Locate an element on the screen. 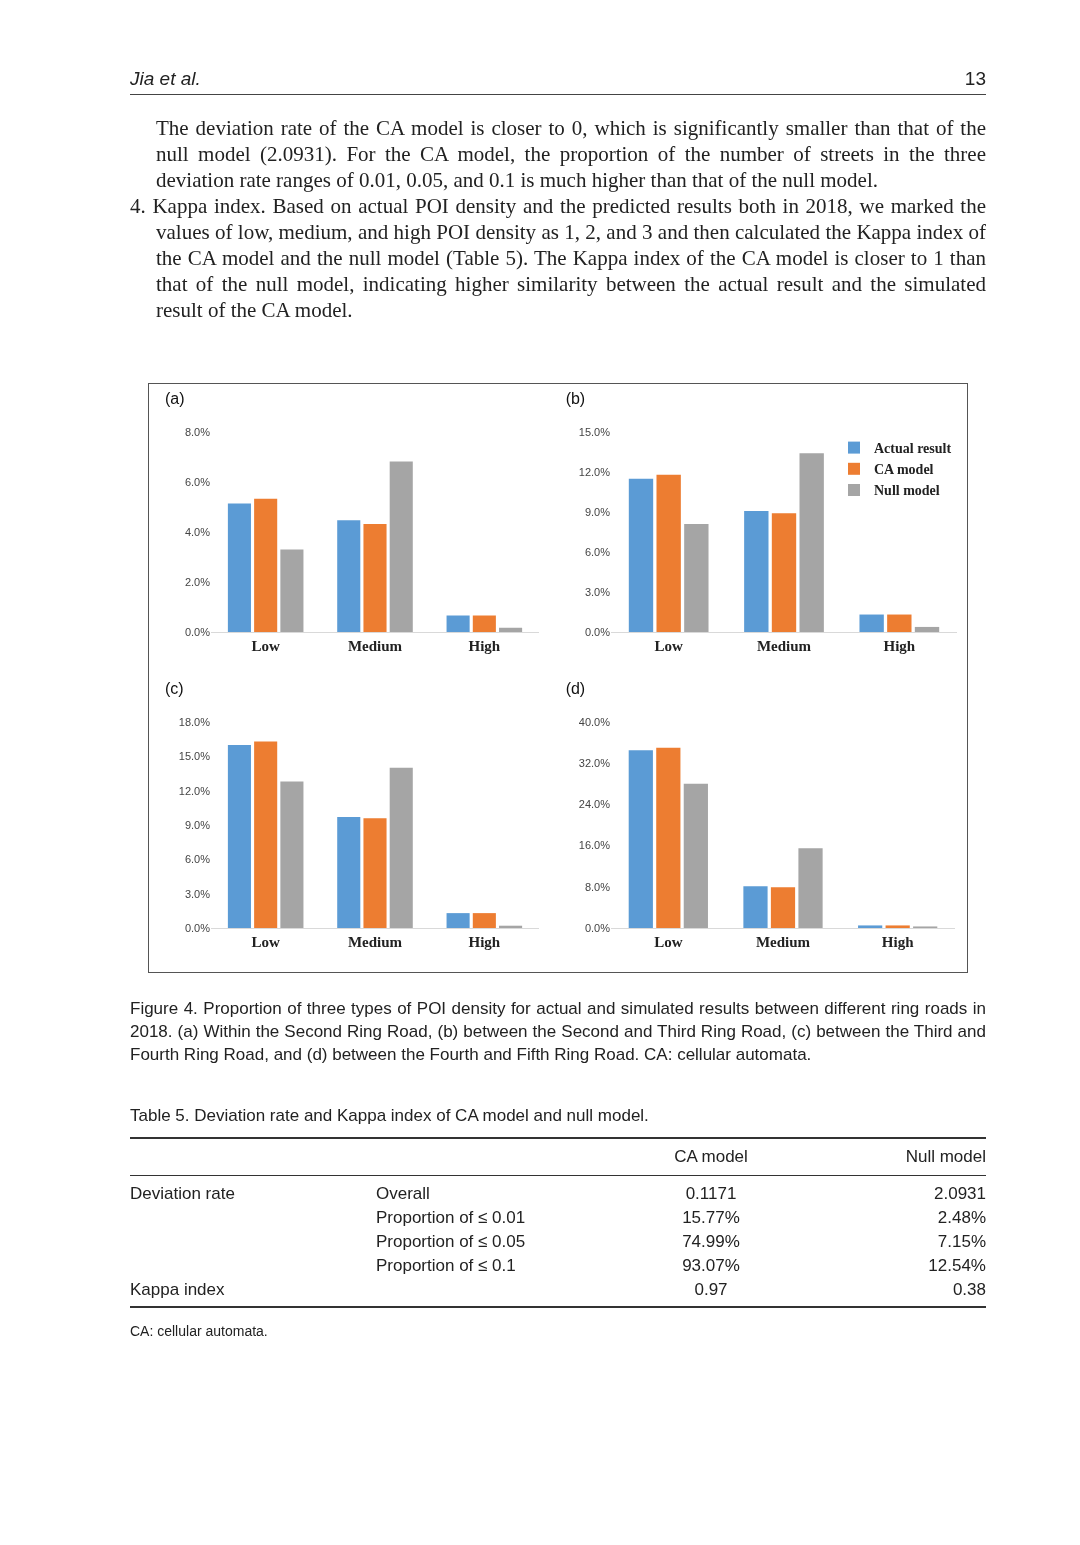  legend-label: CA model is located at coordinates (904, 470).